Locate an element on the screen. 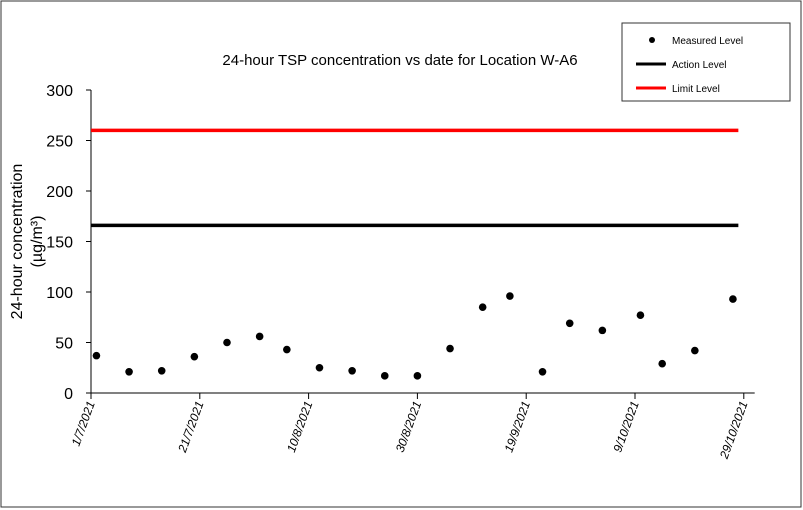 Image resolution: width=803 pixels, height=510 pixels. y-tick-label: 100 is located at coordinates (59, 293).